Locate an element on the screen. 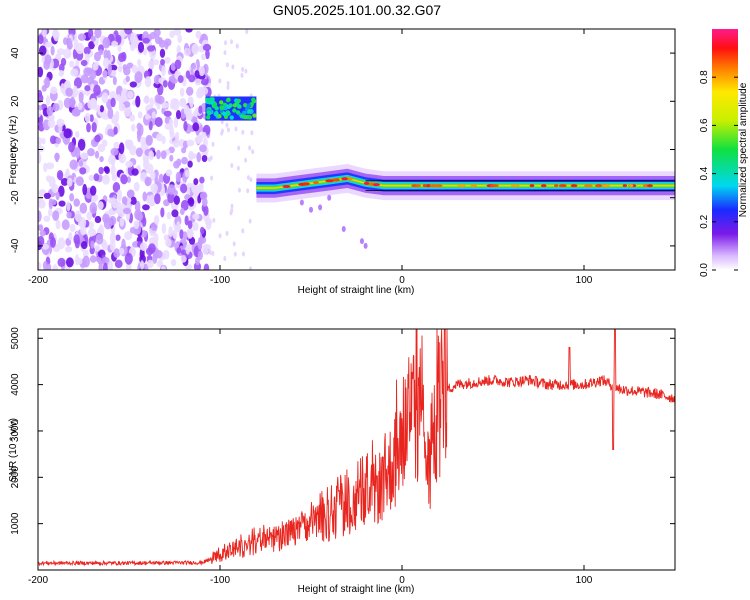 This screenshot has width=750, height=600. y-tick-label: 40 is located at coordinates (15, 53).